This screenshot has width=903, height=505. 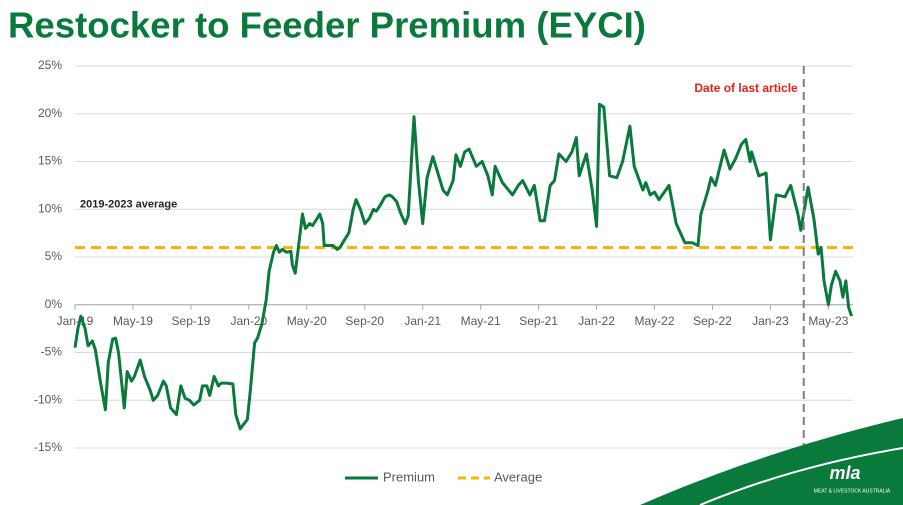 What do you see at coordinates (133, 321) in the screenshot?
I see `x-tick-label: May-19` at bounding box center [133, 321].